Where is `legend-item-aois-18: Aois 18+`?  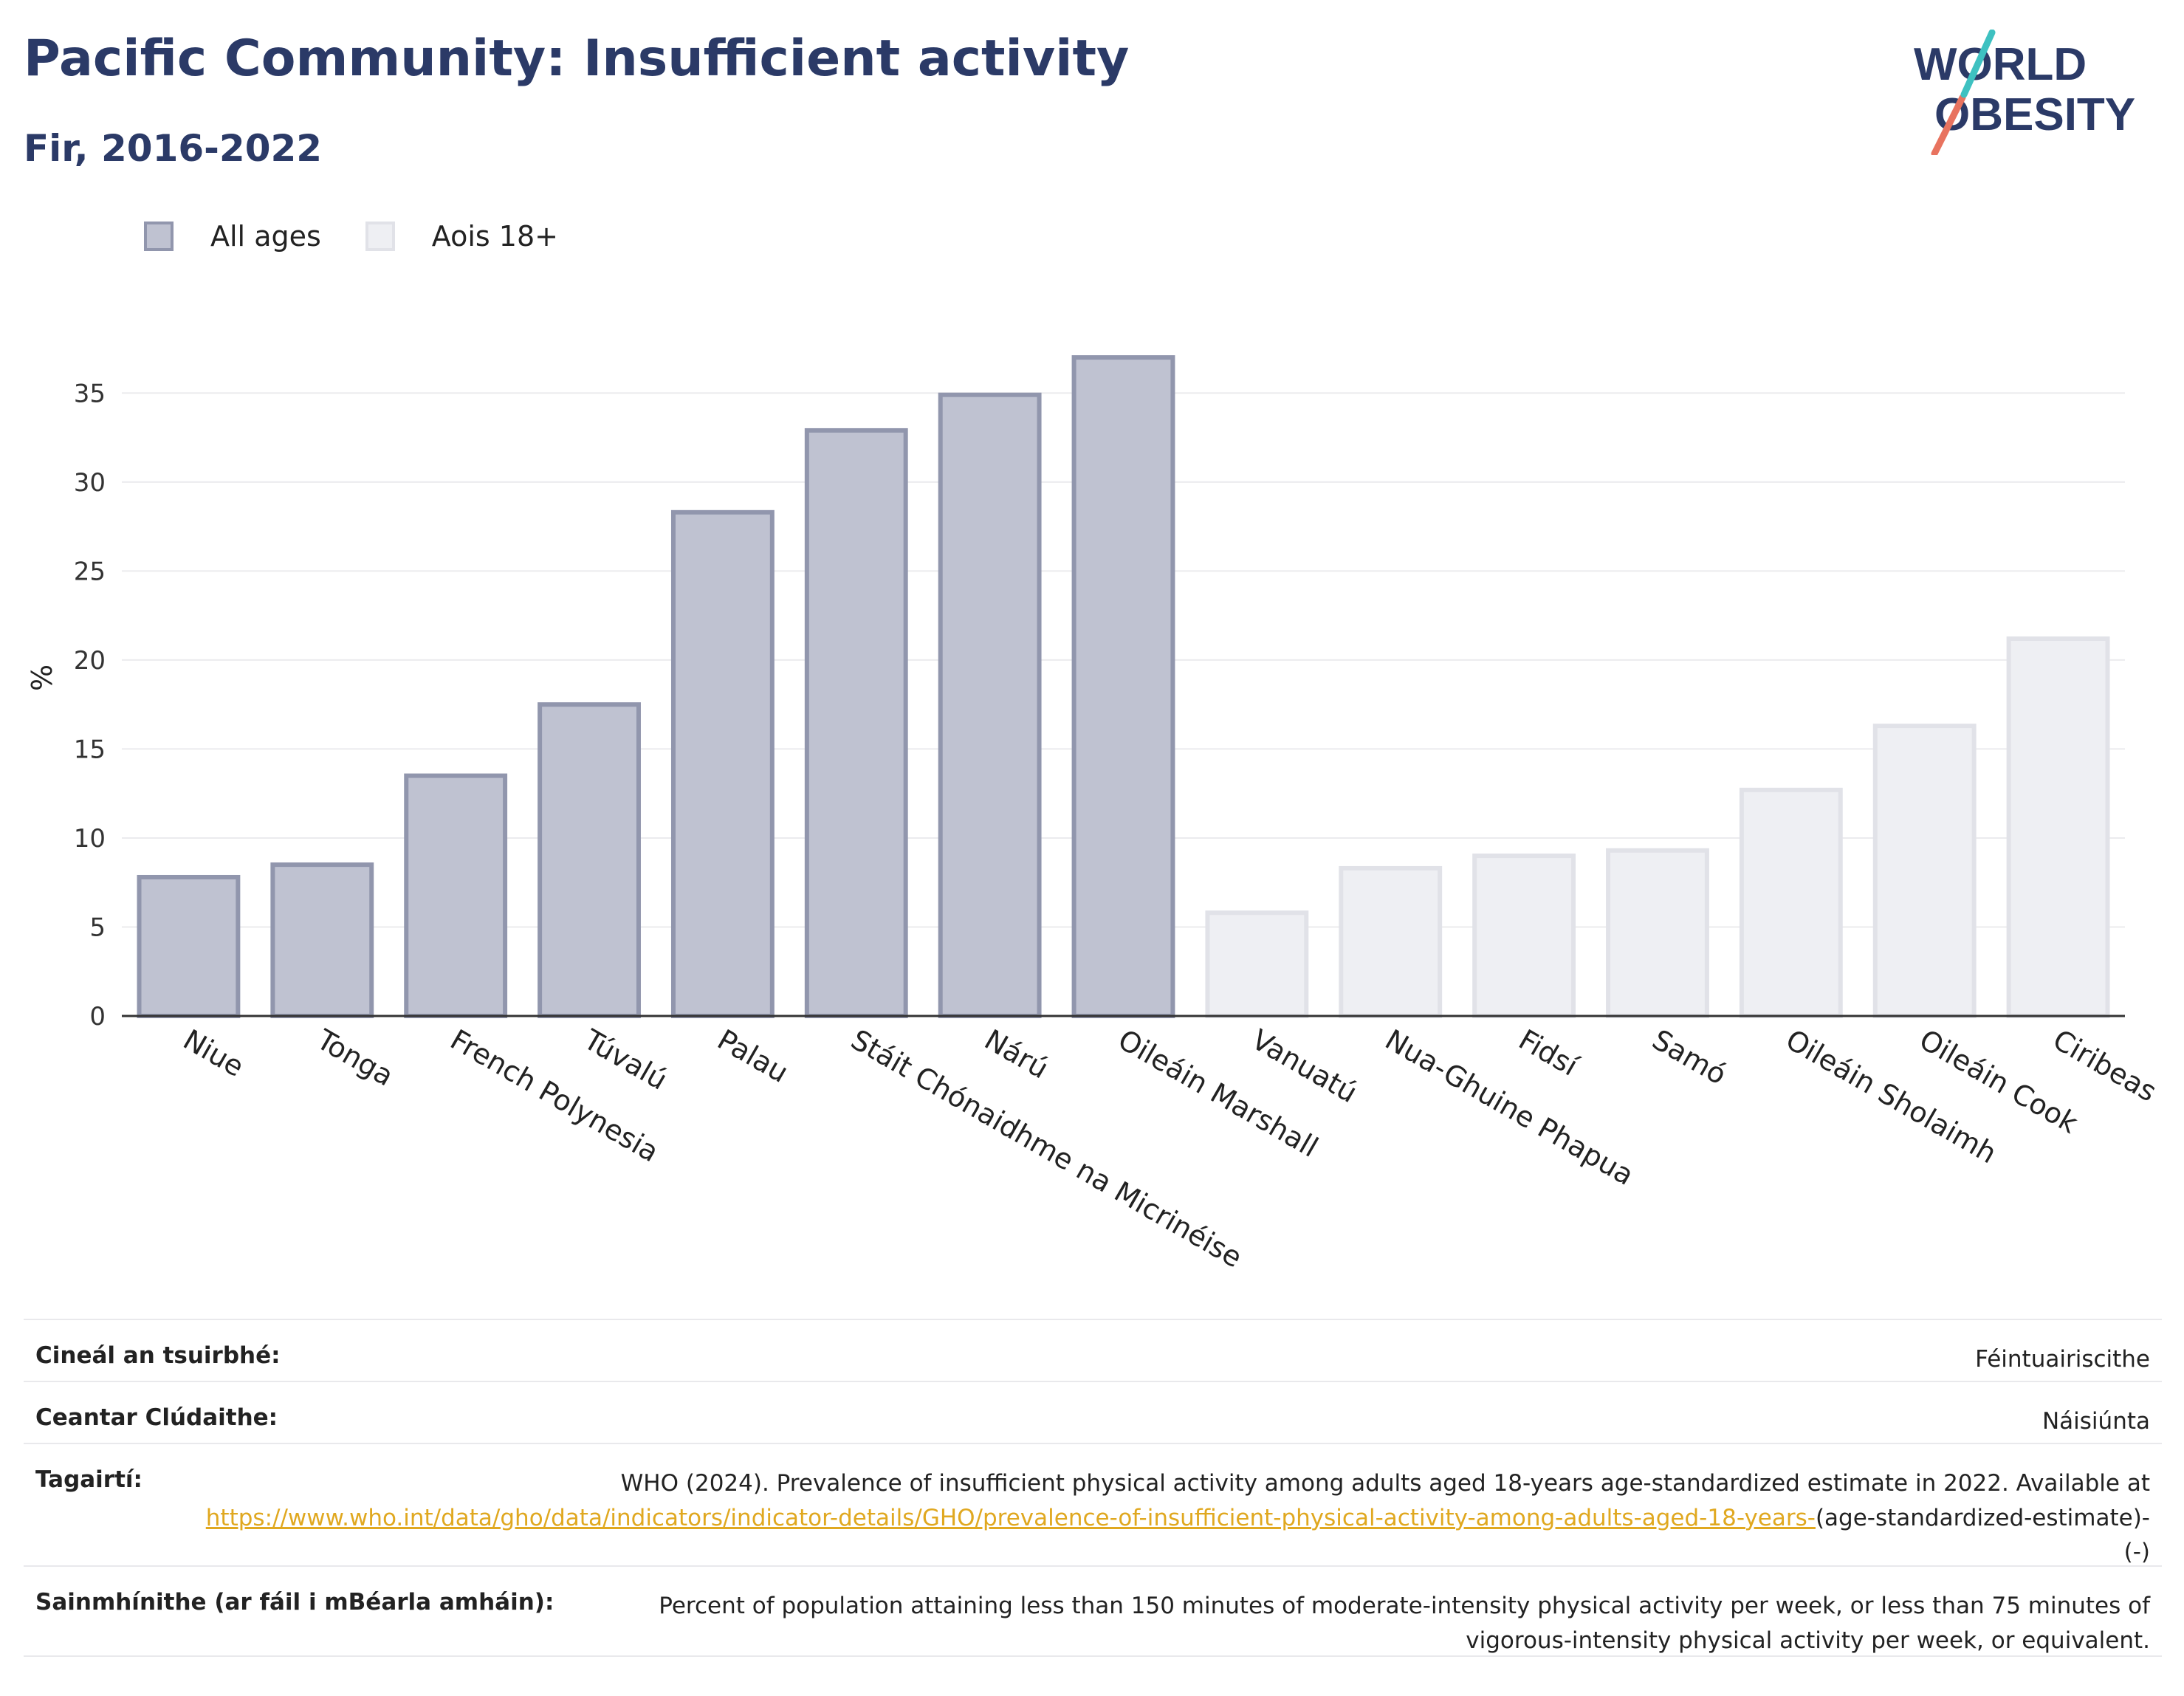
legend-item-aois-18: Aois 18+ is located at coordinates (462, 237).